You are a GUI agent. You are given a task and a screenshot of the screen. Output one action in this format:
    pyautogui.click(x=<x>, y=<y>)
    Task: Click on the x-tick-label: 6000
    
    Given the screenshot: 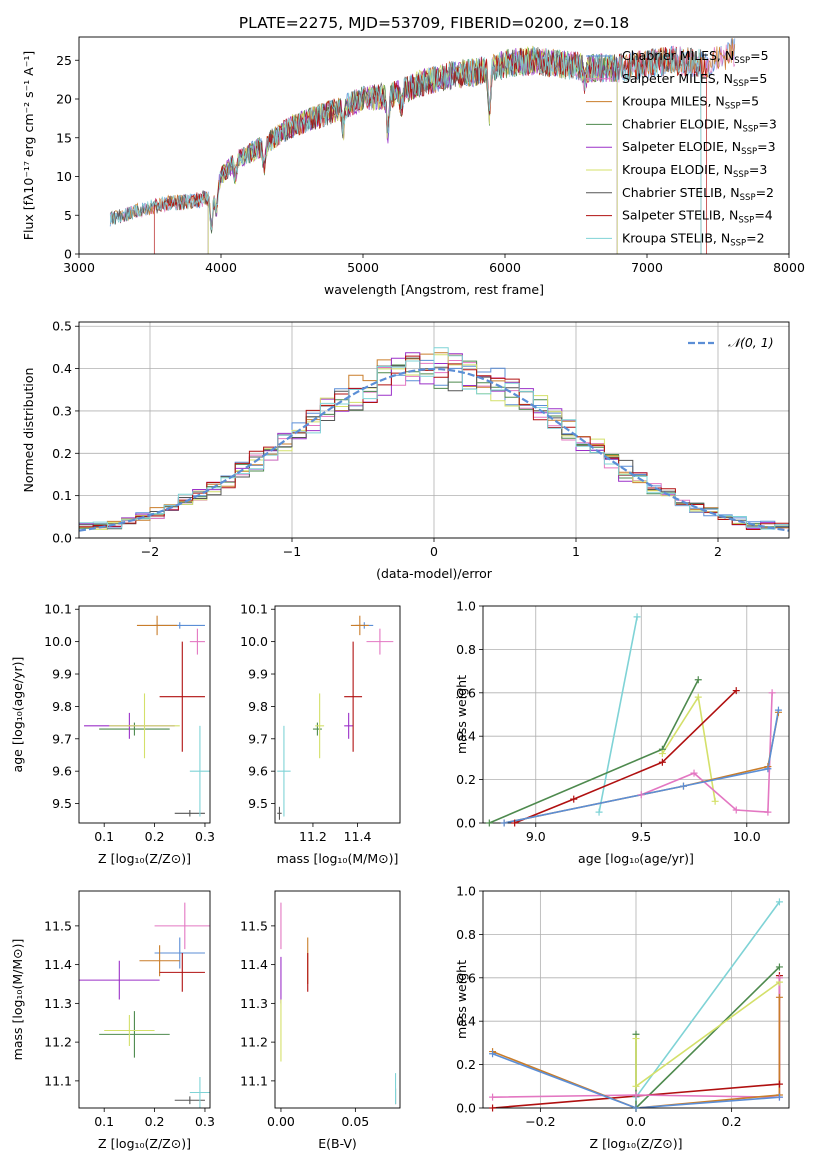 What is the action you would take?
    pyautogui.click(x=505, y=267)
    